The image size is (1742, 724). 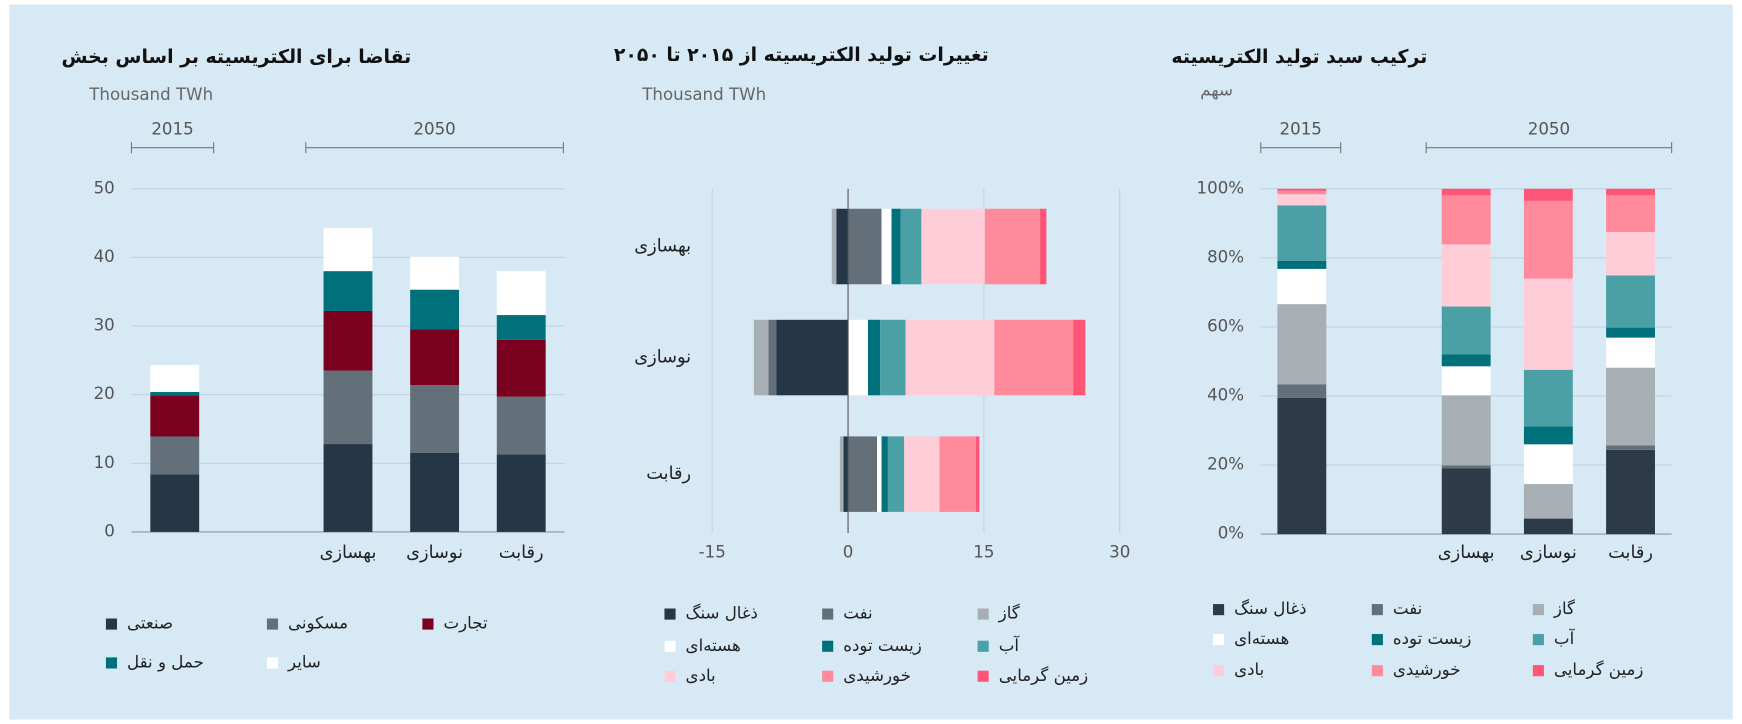 What do you see at coordinates (1299, 57) in the screenshot?
I see `chart-title: ترکیب سبد تولید الکتریسیته` at bounding box center [1299, 57].